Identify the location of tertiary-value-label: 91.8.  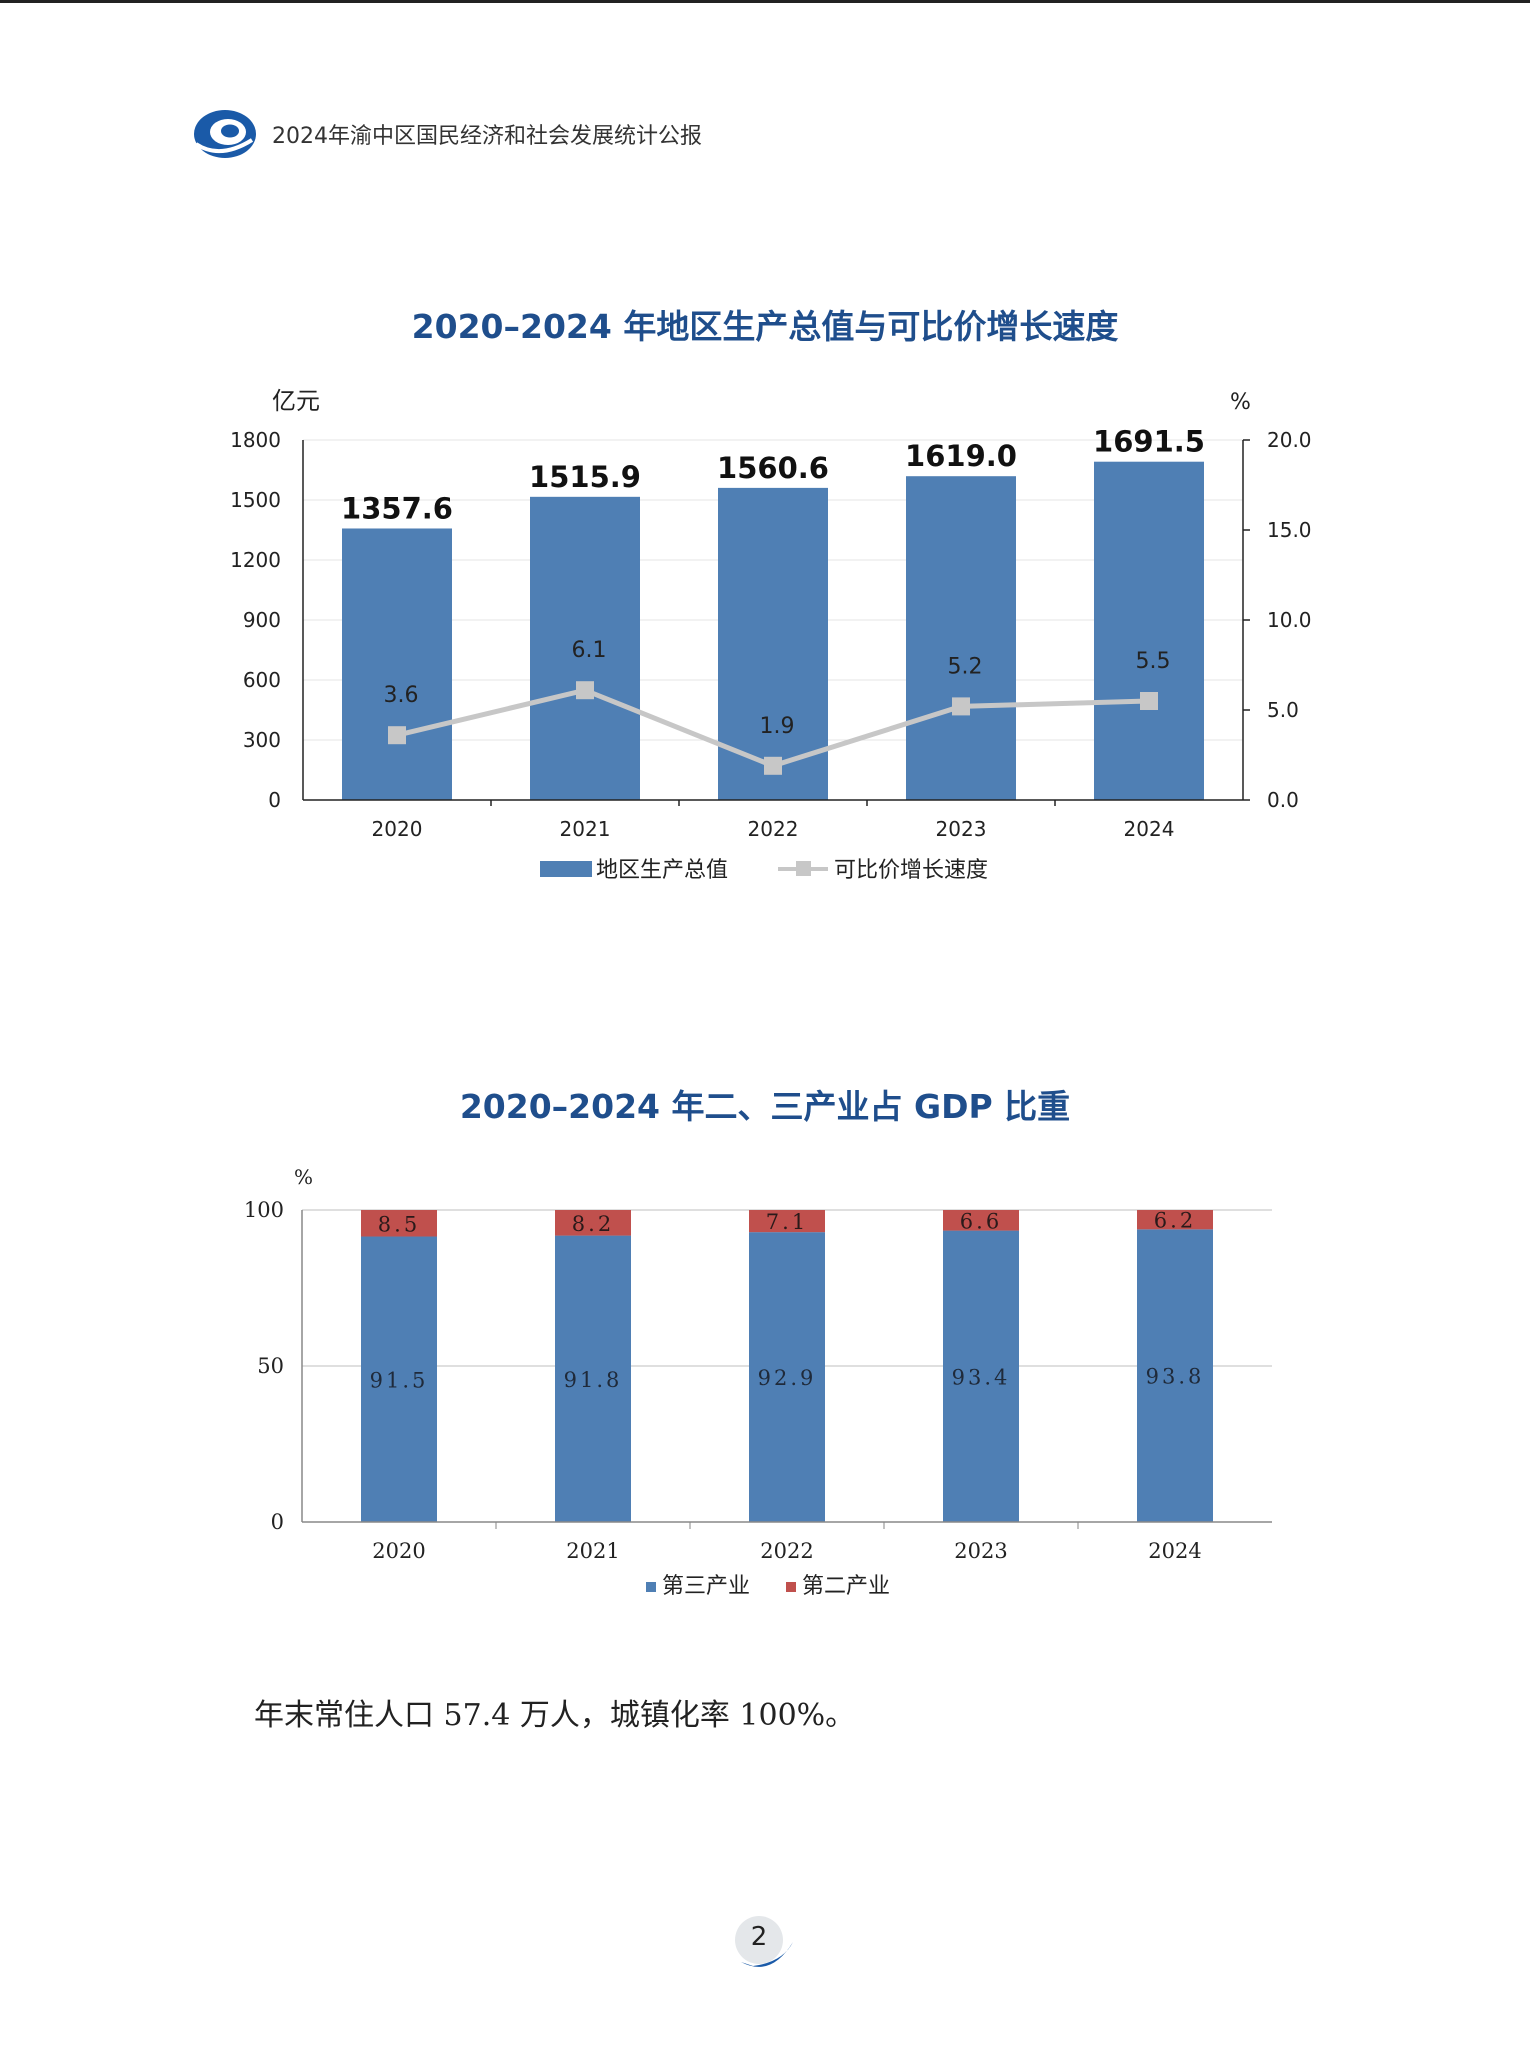
(593, 1380).